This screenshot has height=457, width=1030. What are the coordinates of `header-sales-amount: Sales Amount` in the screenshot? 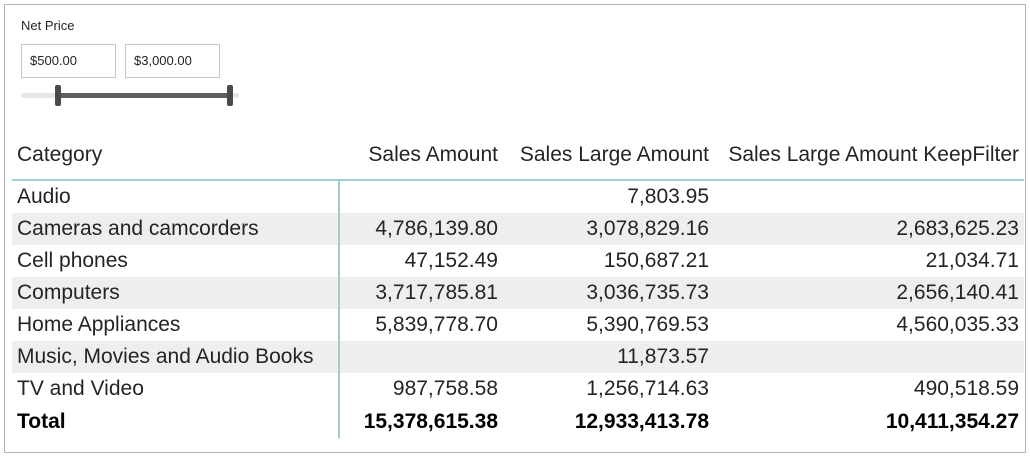 It's located at (421, 156).